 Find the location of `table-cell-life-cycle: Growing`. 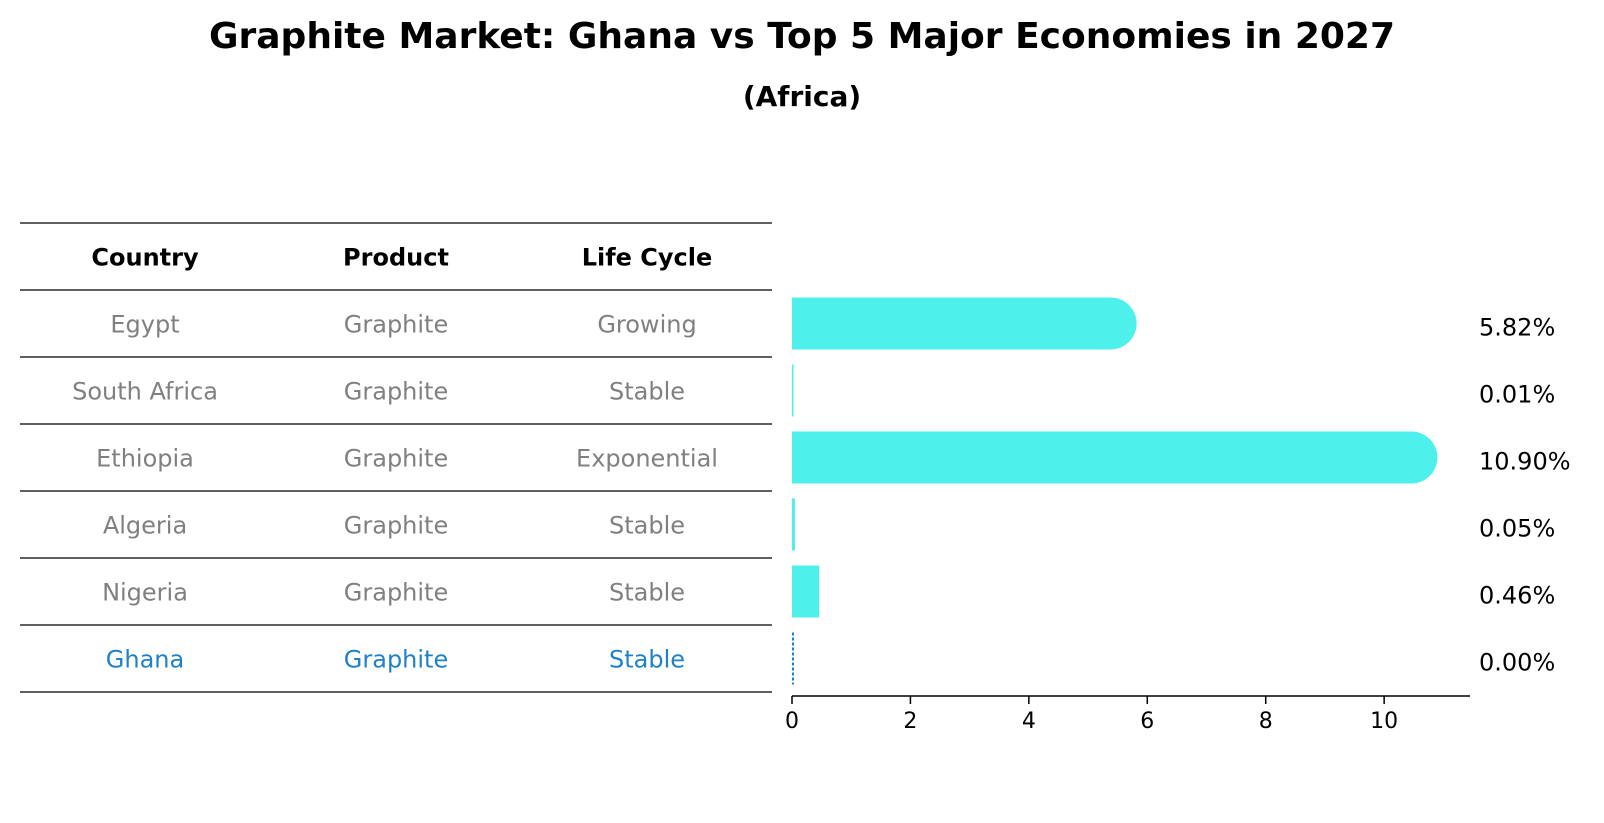

table-cell-life-cycle: Growing is located at coordinates (646, 325).